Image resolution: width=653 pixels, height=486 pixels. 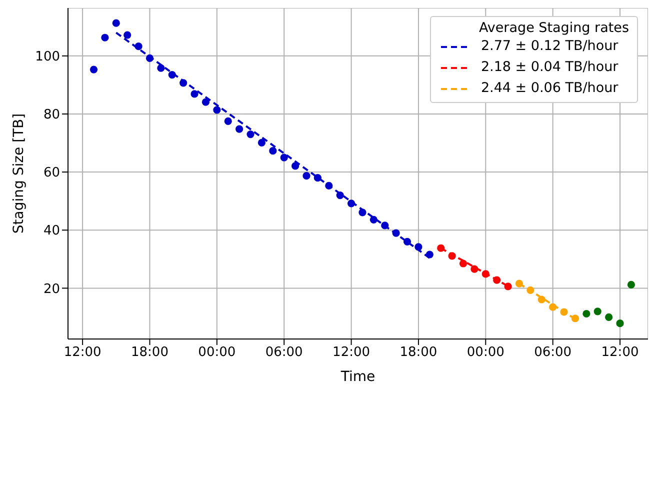 What do you see at coordinates (51, 231) in the screenshot?
I see `y-tick-label: 40` at bounding box center [51, 231].